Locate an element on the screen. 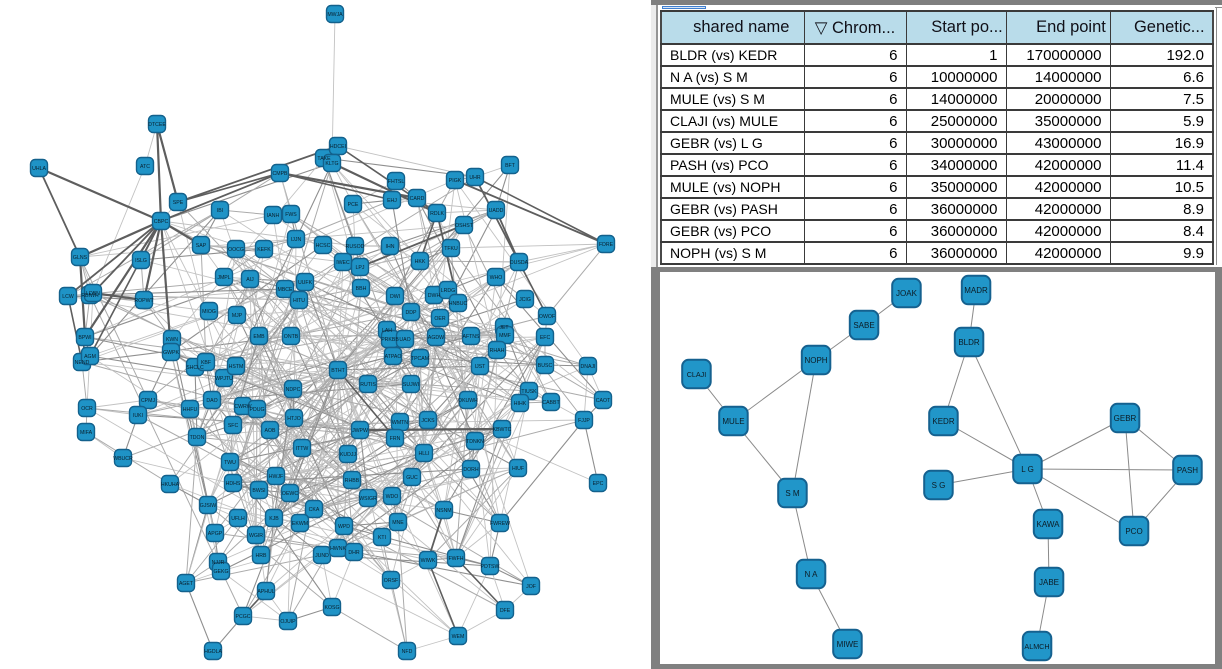  svg-text: OEWC is located at coordinates (290, 494).